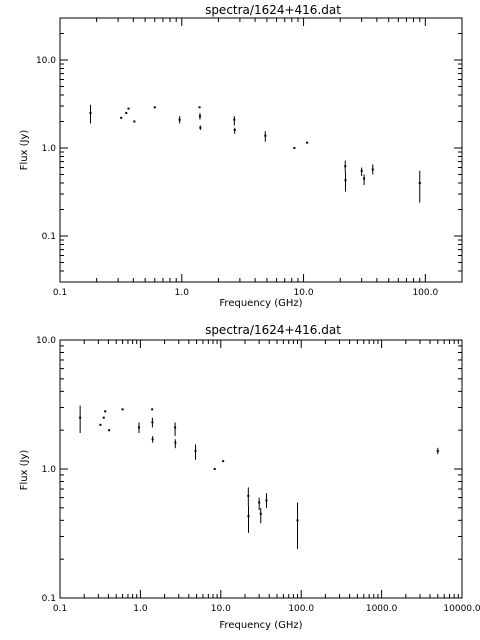  I want to click on x-tick-label: 10000.0, so click(461, 609).